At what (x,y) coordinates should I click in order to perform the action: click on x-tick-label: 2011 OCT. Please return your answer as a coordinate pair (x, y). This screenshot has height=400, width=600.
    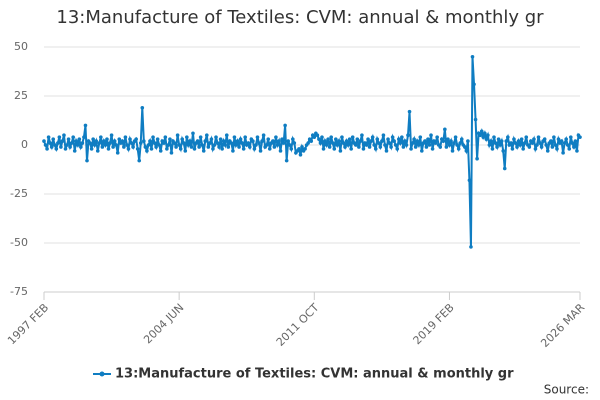
    Looking at the image, I should click on (298, 325).